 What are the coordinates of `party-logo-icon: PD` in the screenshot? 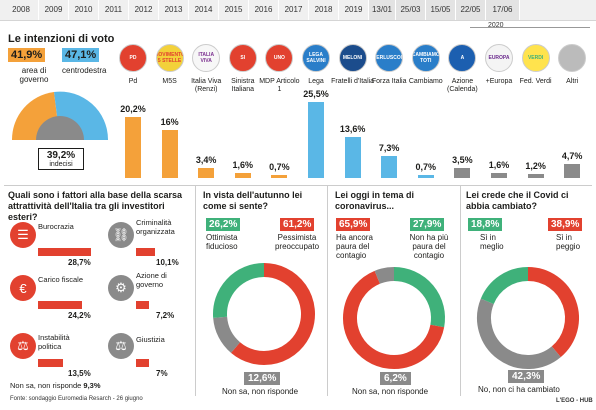 It's located at (133, 58).